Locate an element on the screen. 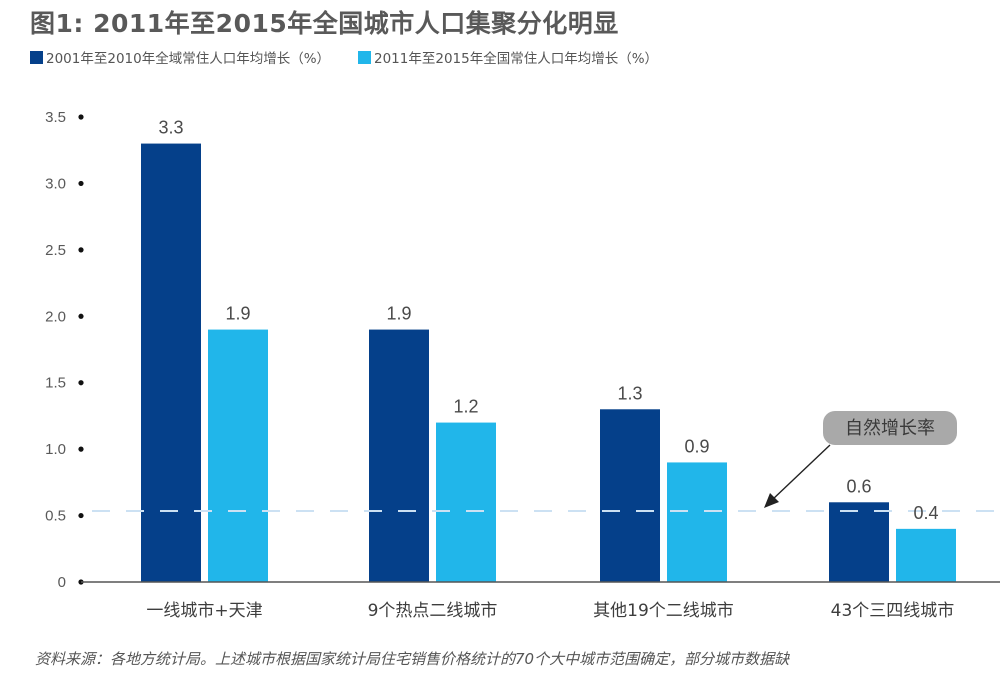 The height and width of the screenshot is (689, 1000). legend-swatch-light-blue is located at coordinates (364, 57).